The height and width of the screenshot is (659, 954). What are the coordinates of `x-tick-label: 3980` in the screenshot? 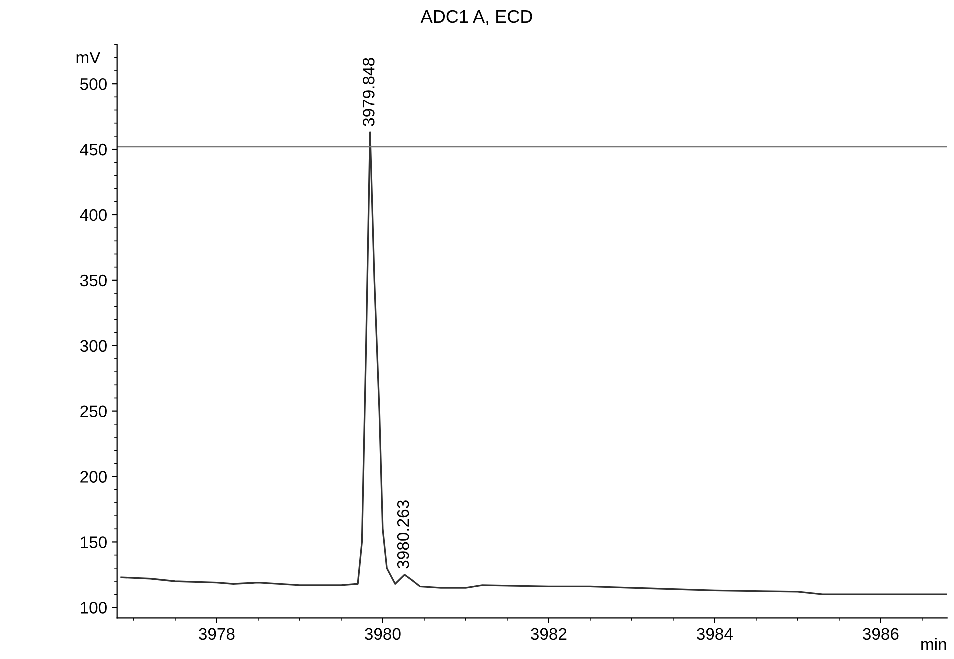 It's located at (383, 634).